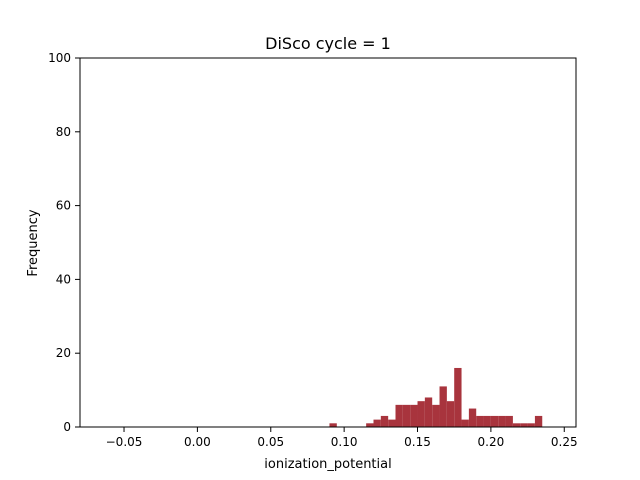 The height and width of the screenshot is (480, 640). Describe the element at coordinates (564, 442) in the screenshot. I see `x-tick-label: 0.25` at that location.